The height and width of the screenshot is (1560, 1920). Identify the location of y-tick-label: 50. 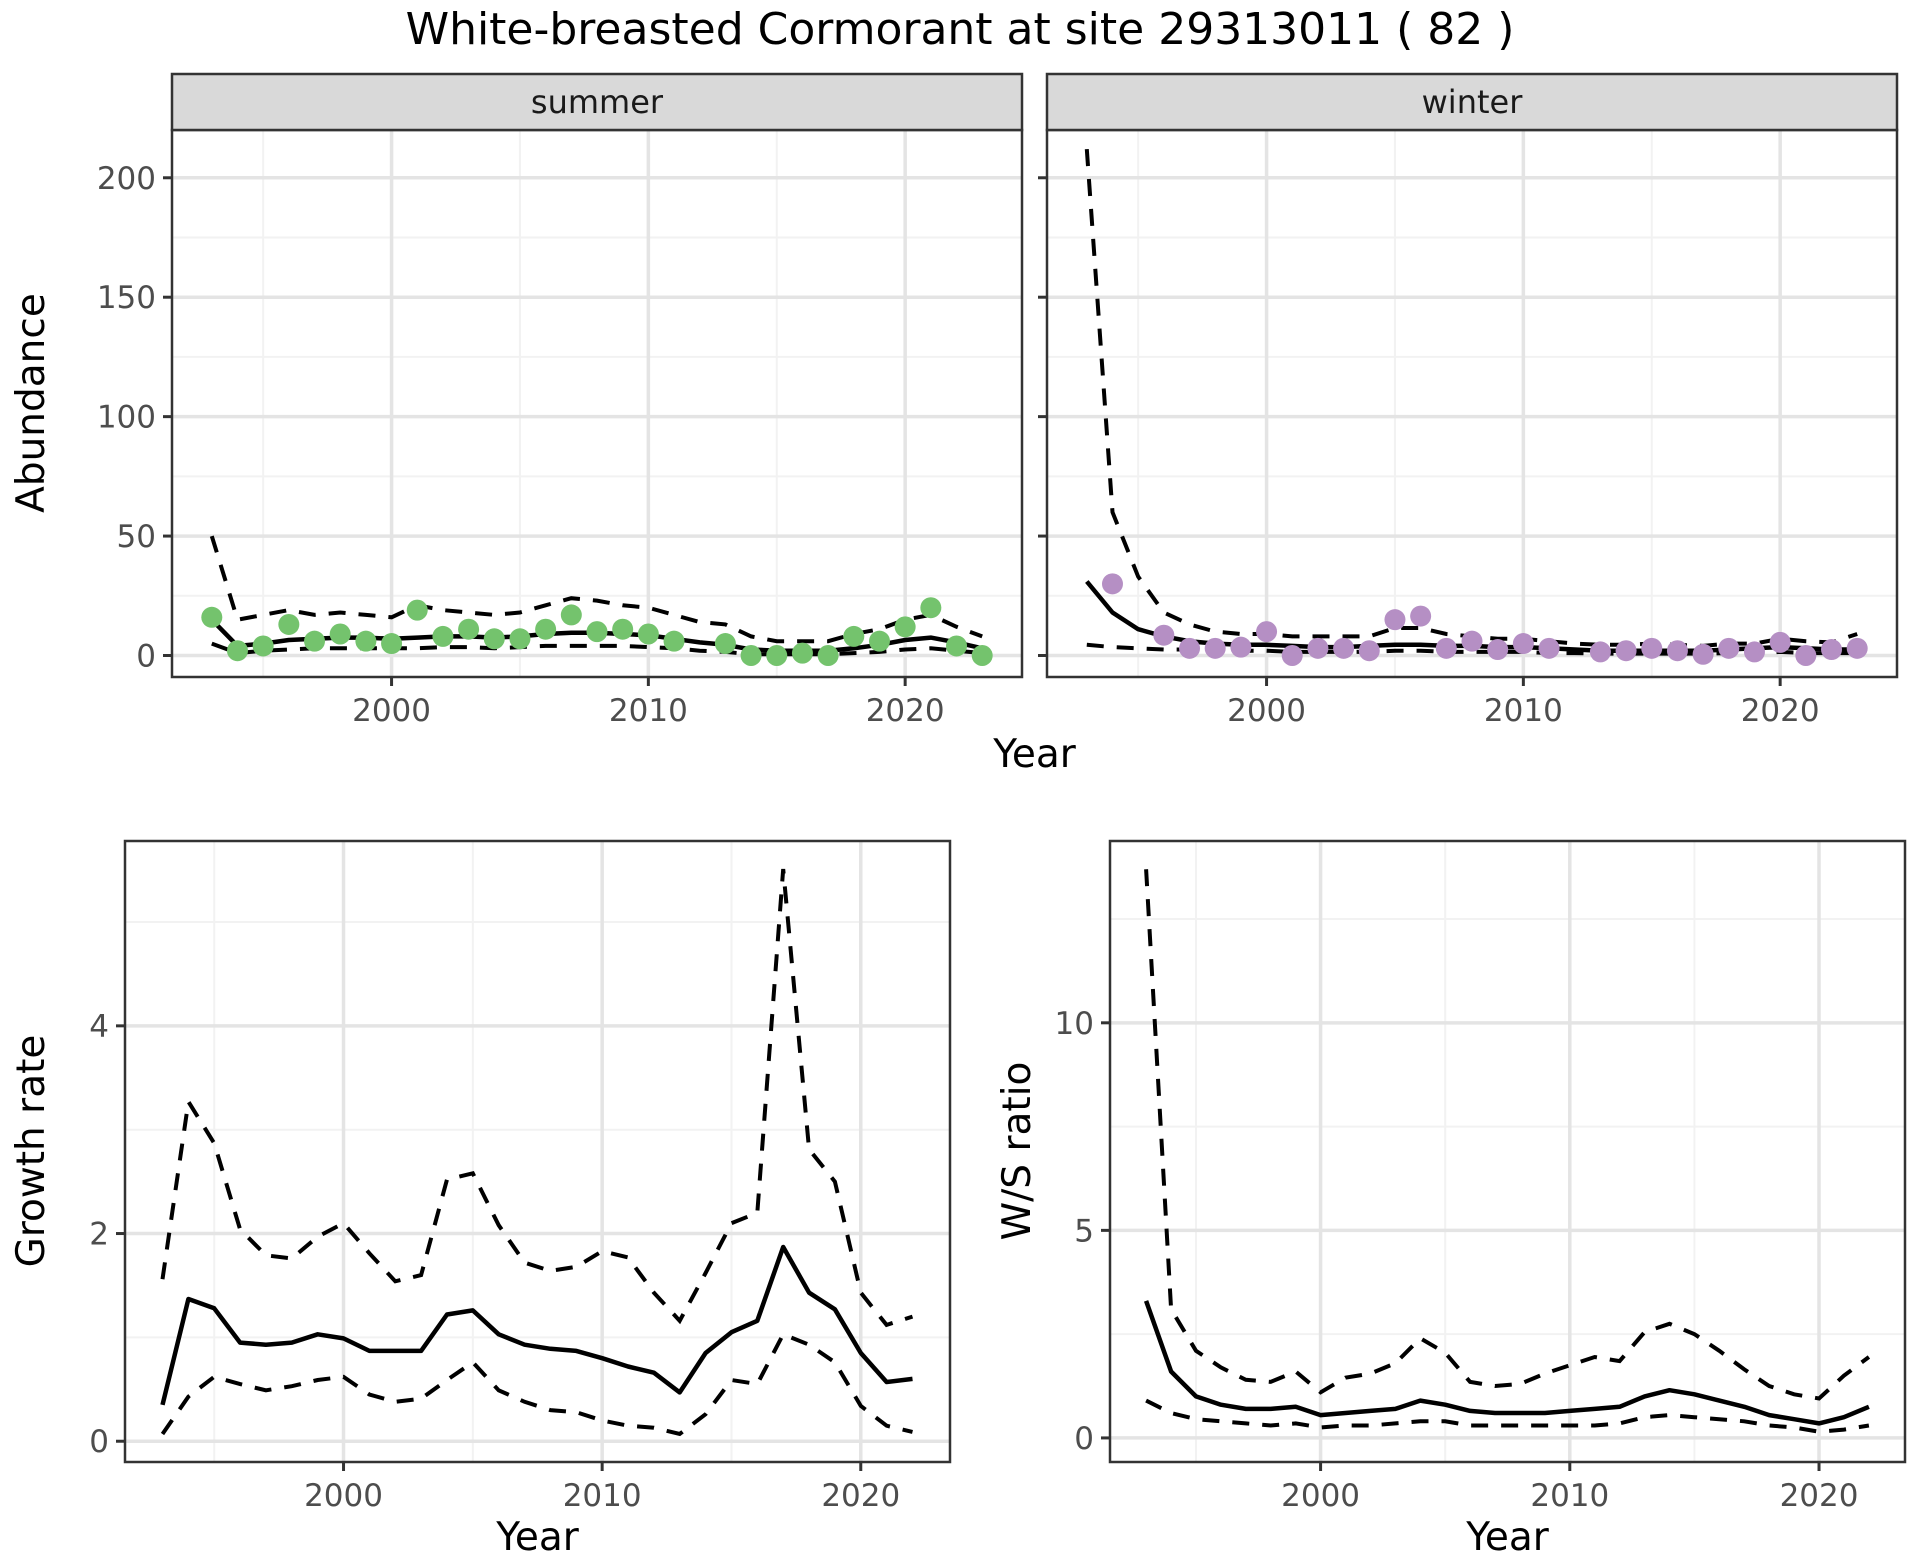
(136, 537).